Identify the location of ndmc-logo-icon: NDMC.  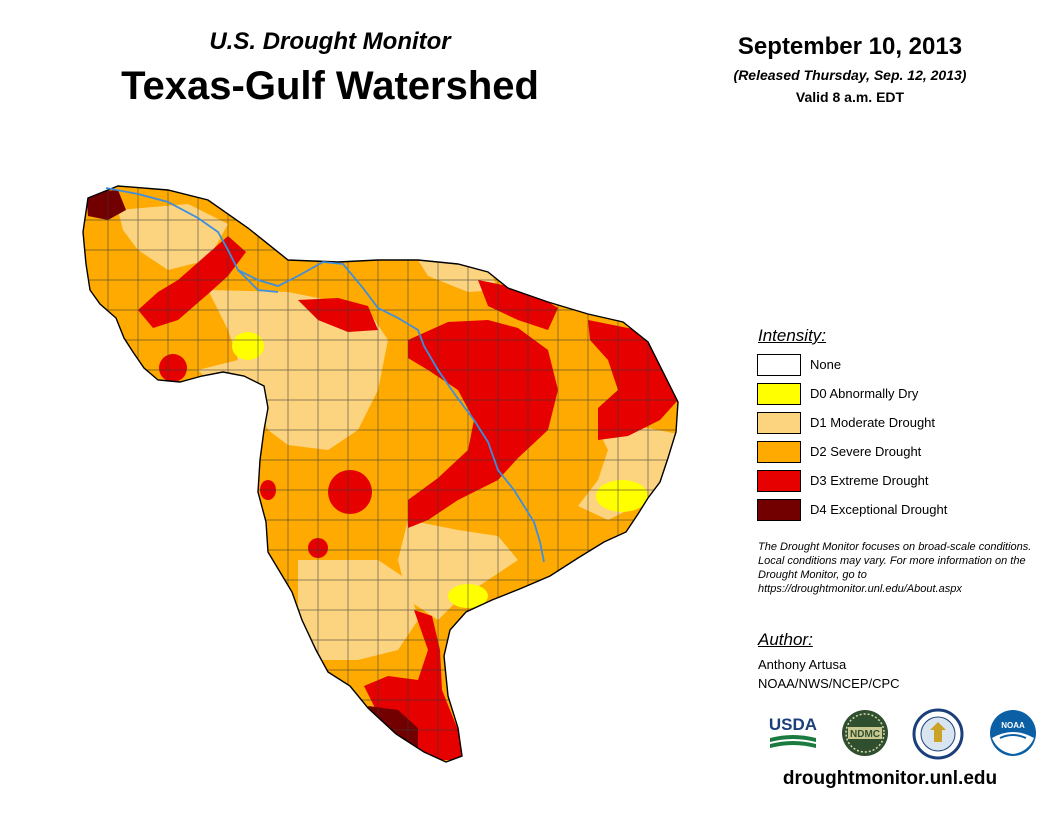
(865, 733).